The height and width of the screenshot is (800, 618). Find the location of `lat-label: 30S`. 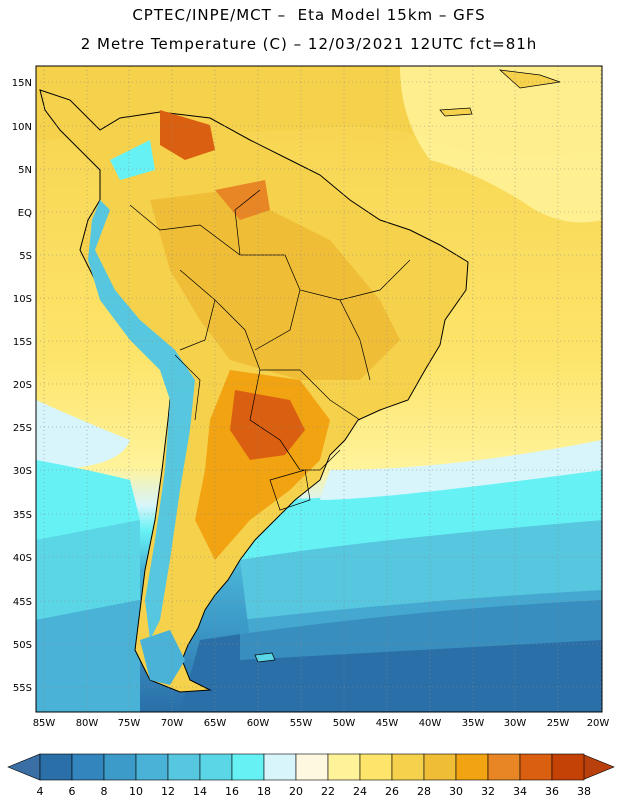

lat-label: 30S is located at coordinates (22, 471).